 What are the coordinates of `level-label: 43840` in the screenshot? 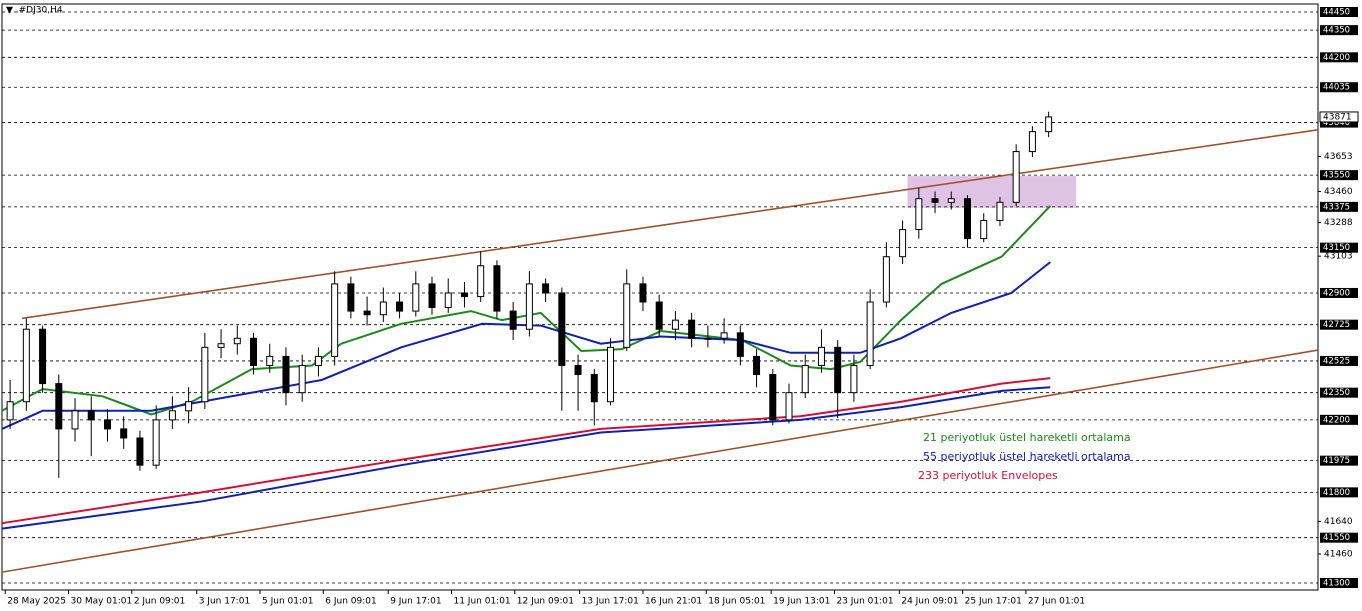 It's located at (1336, 123).